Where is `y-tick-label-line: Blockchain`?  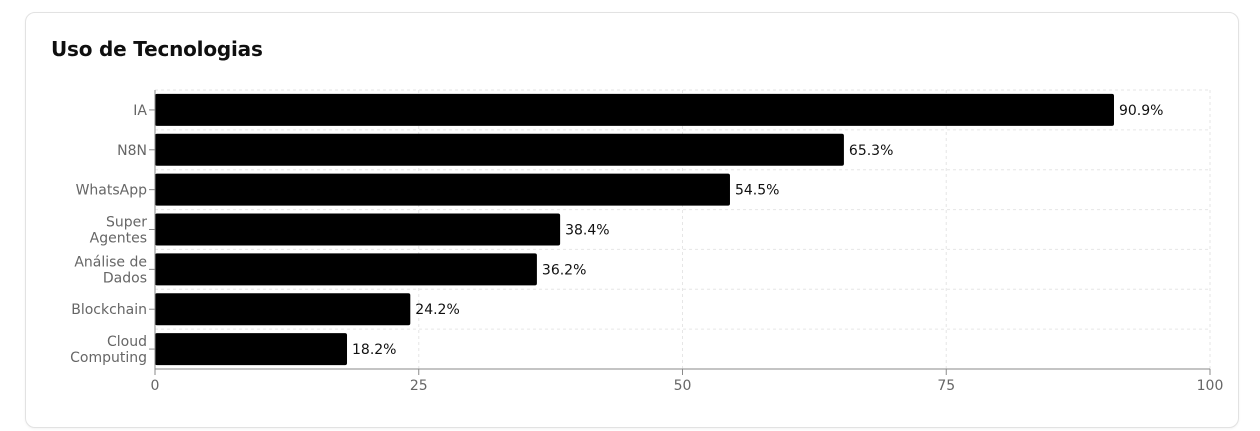
y-tick-label-line: Blockchain is located at coordinates (109, 310).